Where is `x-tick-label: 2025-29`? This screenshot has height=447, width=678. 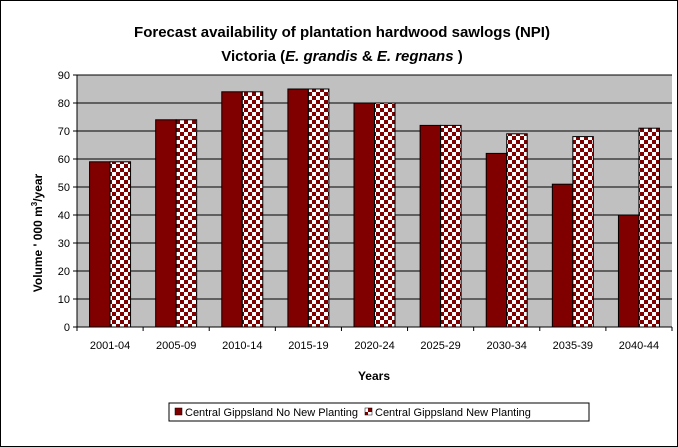
x-tick-label: 2025-29 is located at coordinates (440, 346).